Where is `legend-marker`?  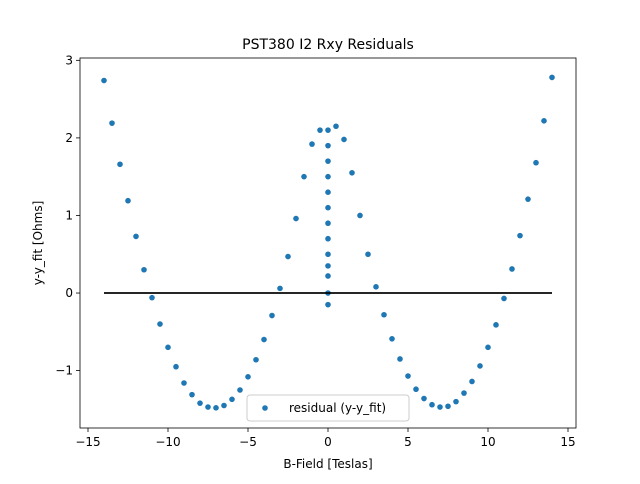 legend-marker is located at coordinates (265, 408).